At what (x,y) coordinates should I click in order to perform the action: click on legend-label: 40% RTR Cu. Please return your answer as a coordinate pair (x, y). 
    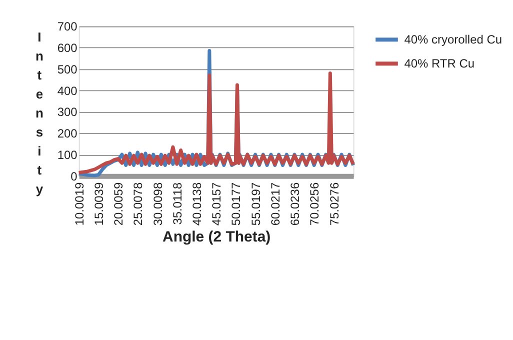
    Looking at the image, I should click on (439, 63).